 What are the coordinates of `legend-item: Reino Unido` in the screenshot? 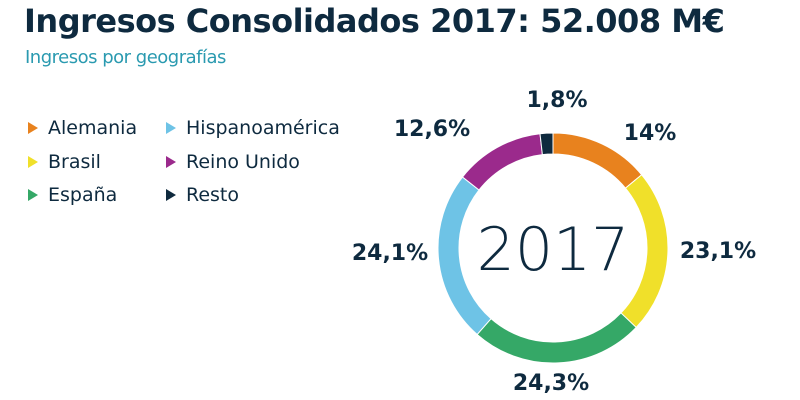 It's located at (233, 162).